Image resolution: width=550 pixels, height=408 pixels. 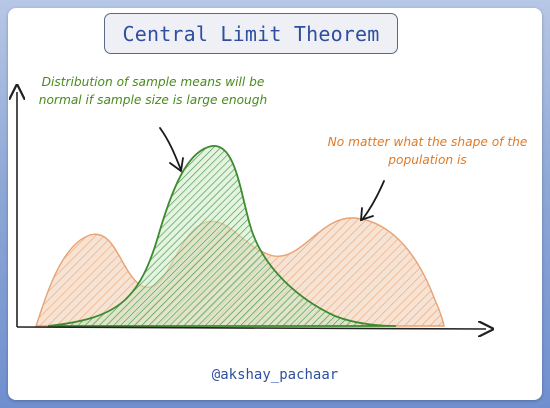 What do you see at coordinates (372, 201) in the screenshot?
I see `population-arrow` at bounding box center [372, 201].